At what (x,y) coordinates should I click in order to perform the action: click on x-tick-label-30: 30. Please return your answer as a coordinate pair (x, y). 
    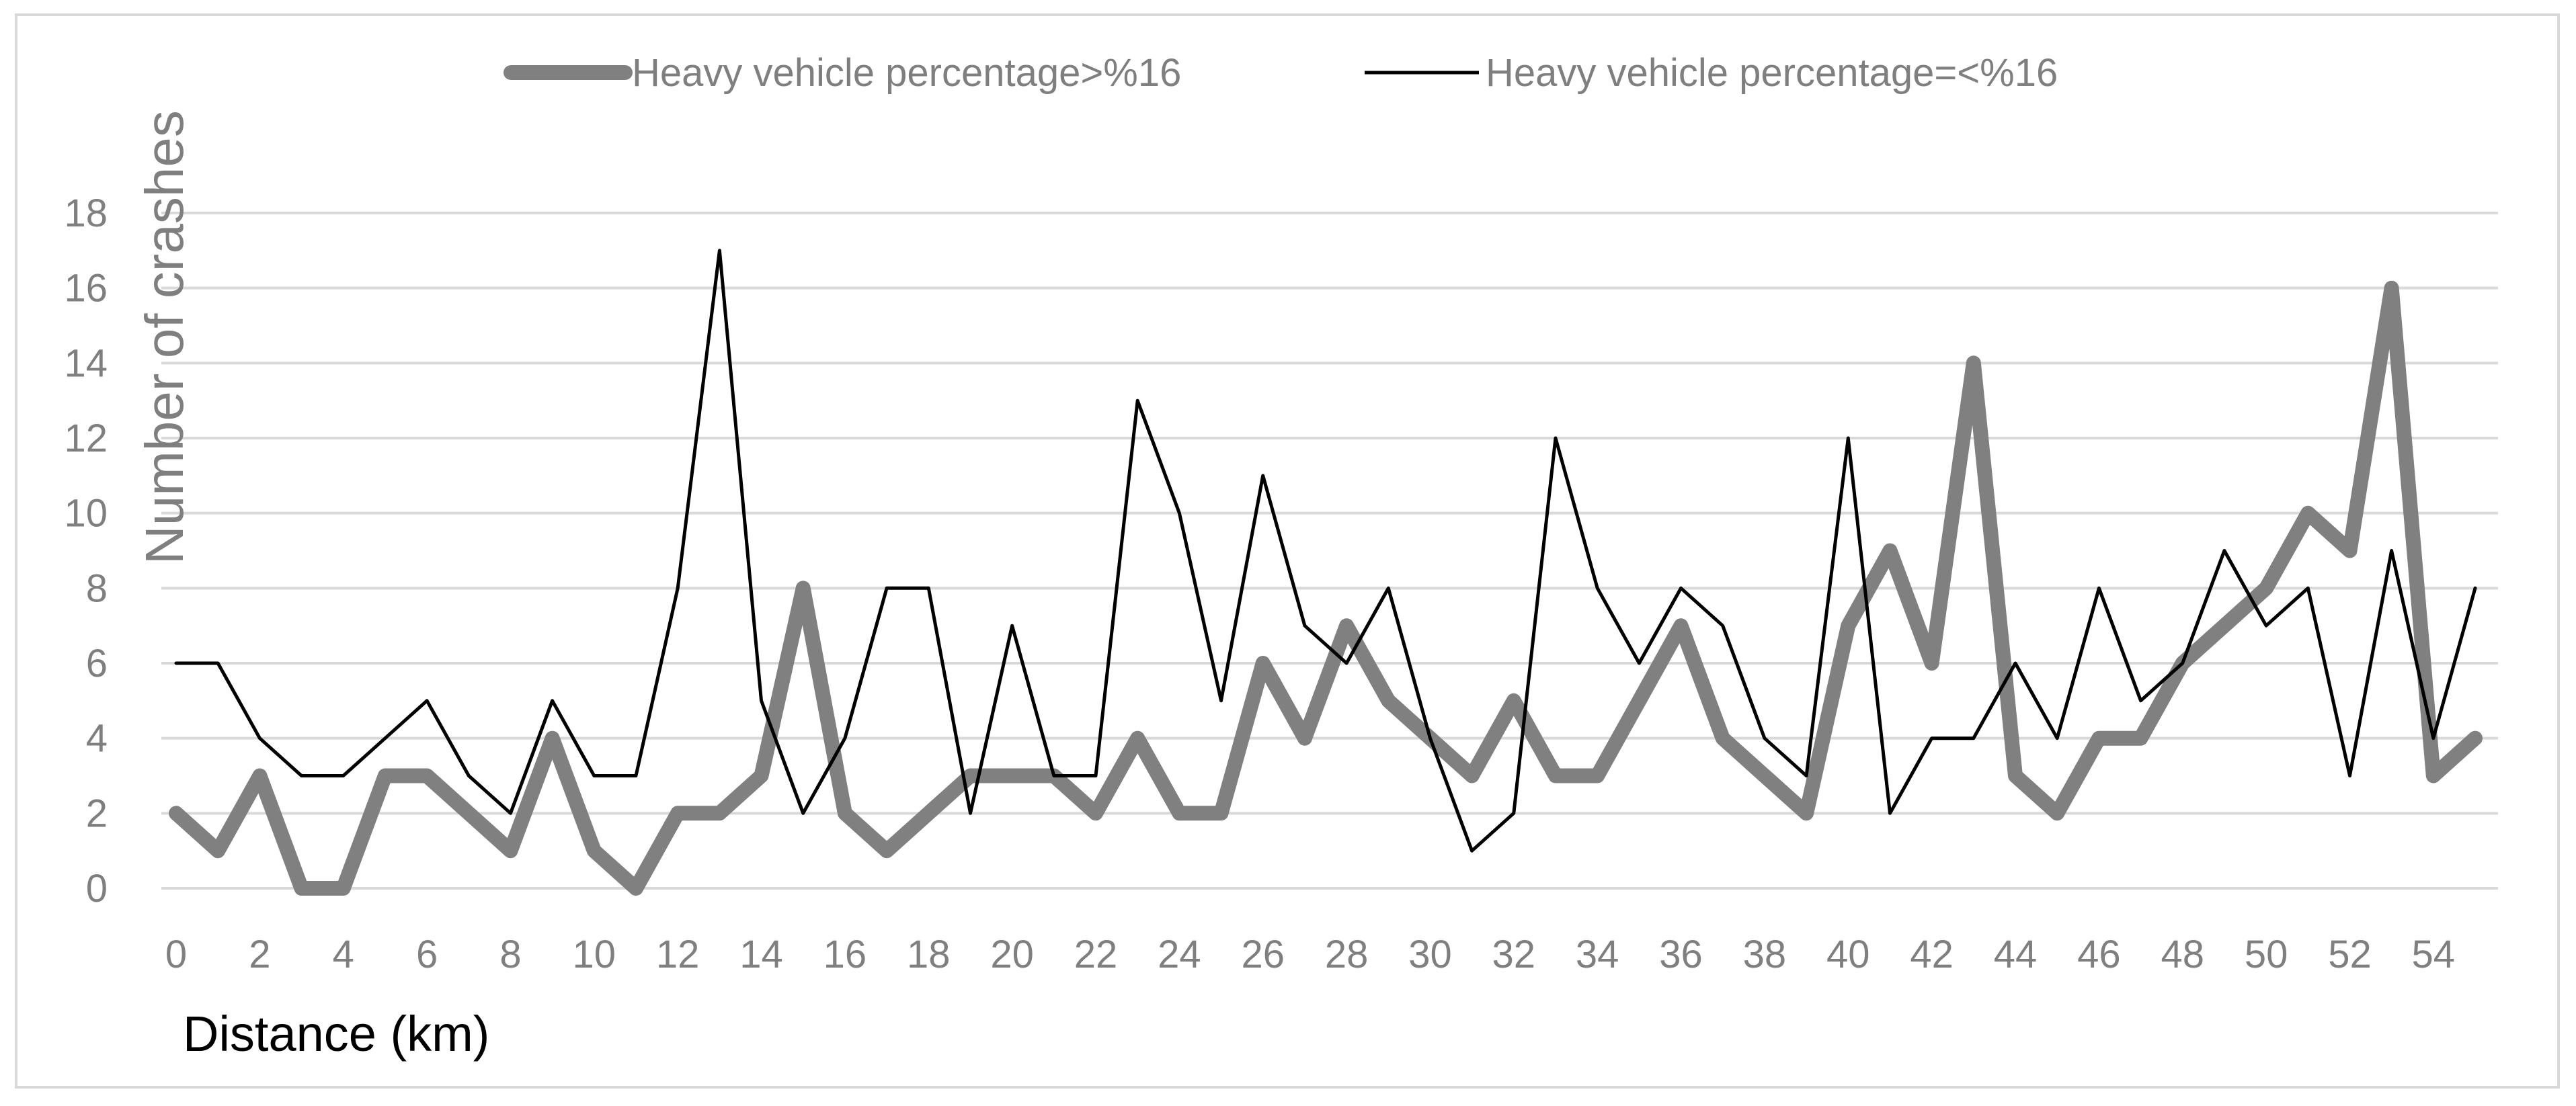
    Looking at the image, I should click on (1430, 955).